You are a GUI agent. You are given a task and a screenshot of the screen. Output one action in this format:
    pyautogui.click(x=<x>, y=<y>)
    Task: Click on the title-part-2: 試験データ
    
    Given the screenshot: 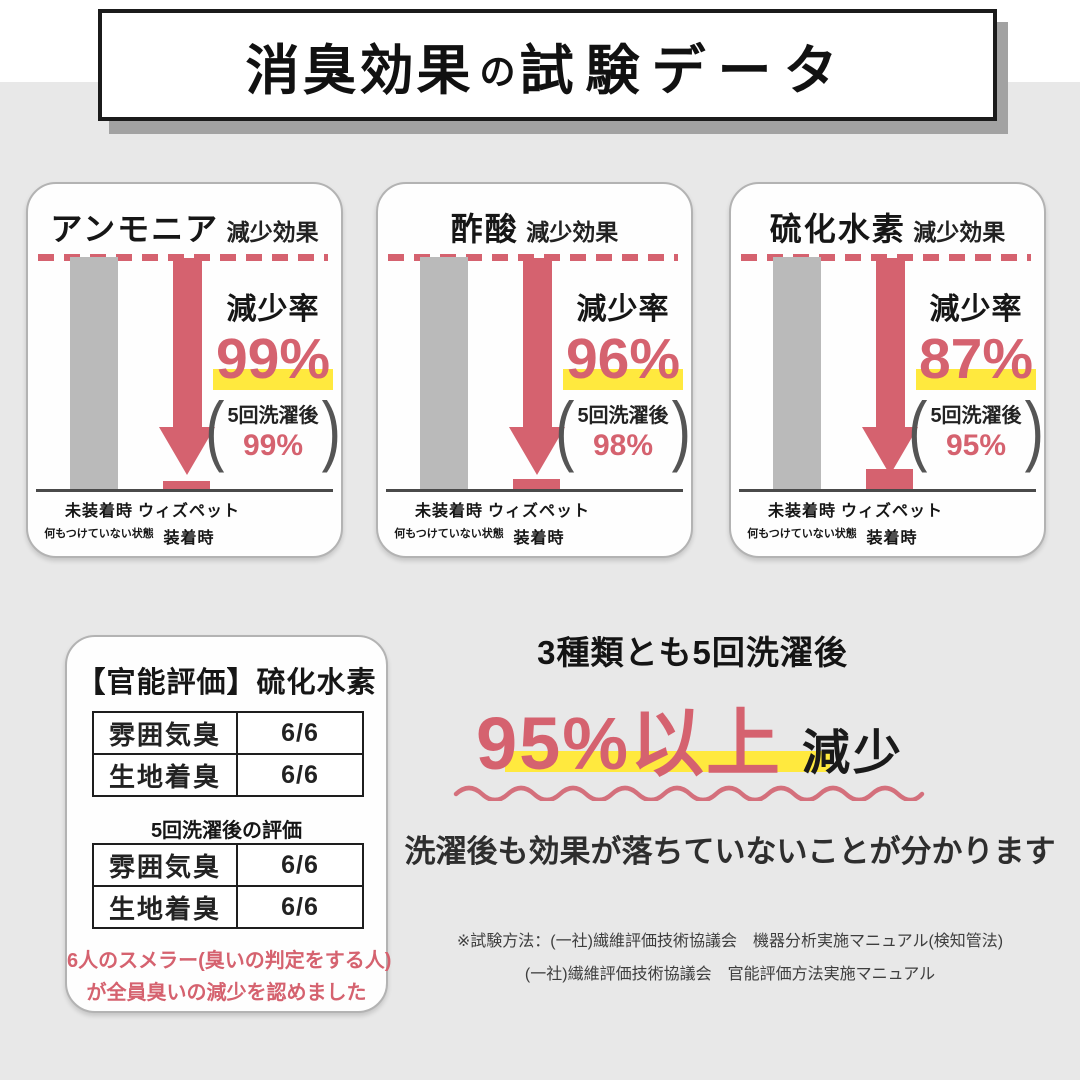 What is the action you would take?
    pyautogui.click(x=684, y=70)
    